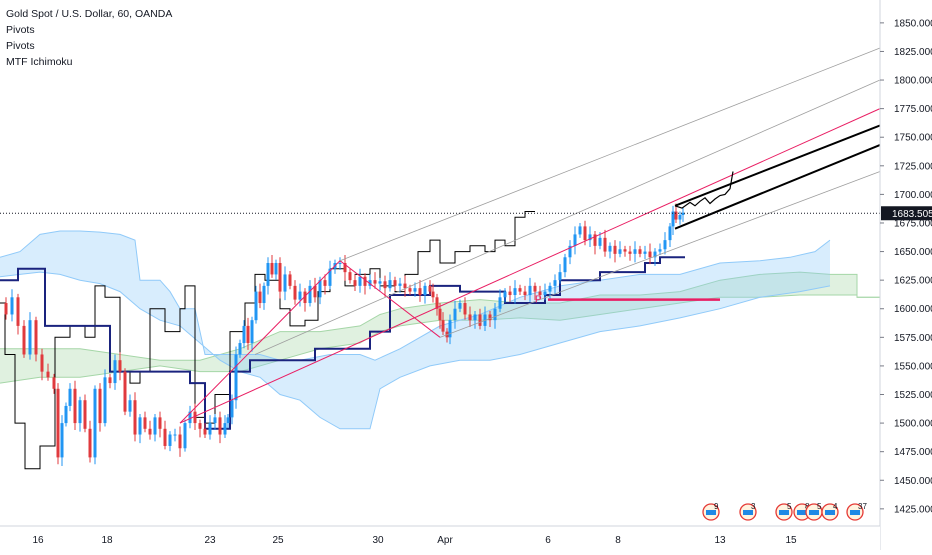 The height and width of the screenshot is (555, 932). What do you see at coordinates (784, 511) in the screenshot?
I see `event-badges: 9 3 5 8 5 4 37` at bounding box center [784, 511].